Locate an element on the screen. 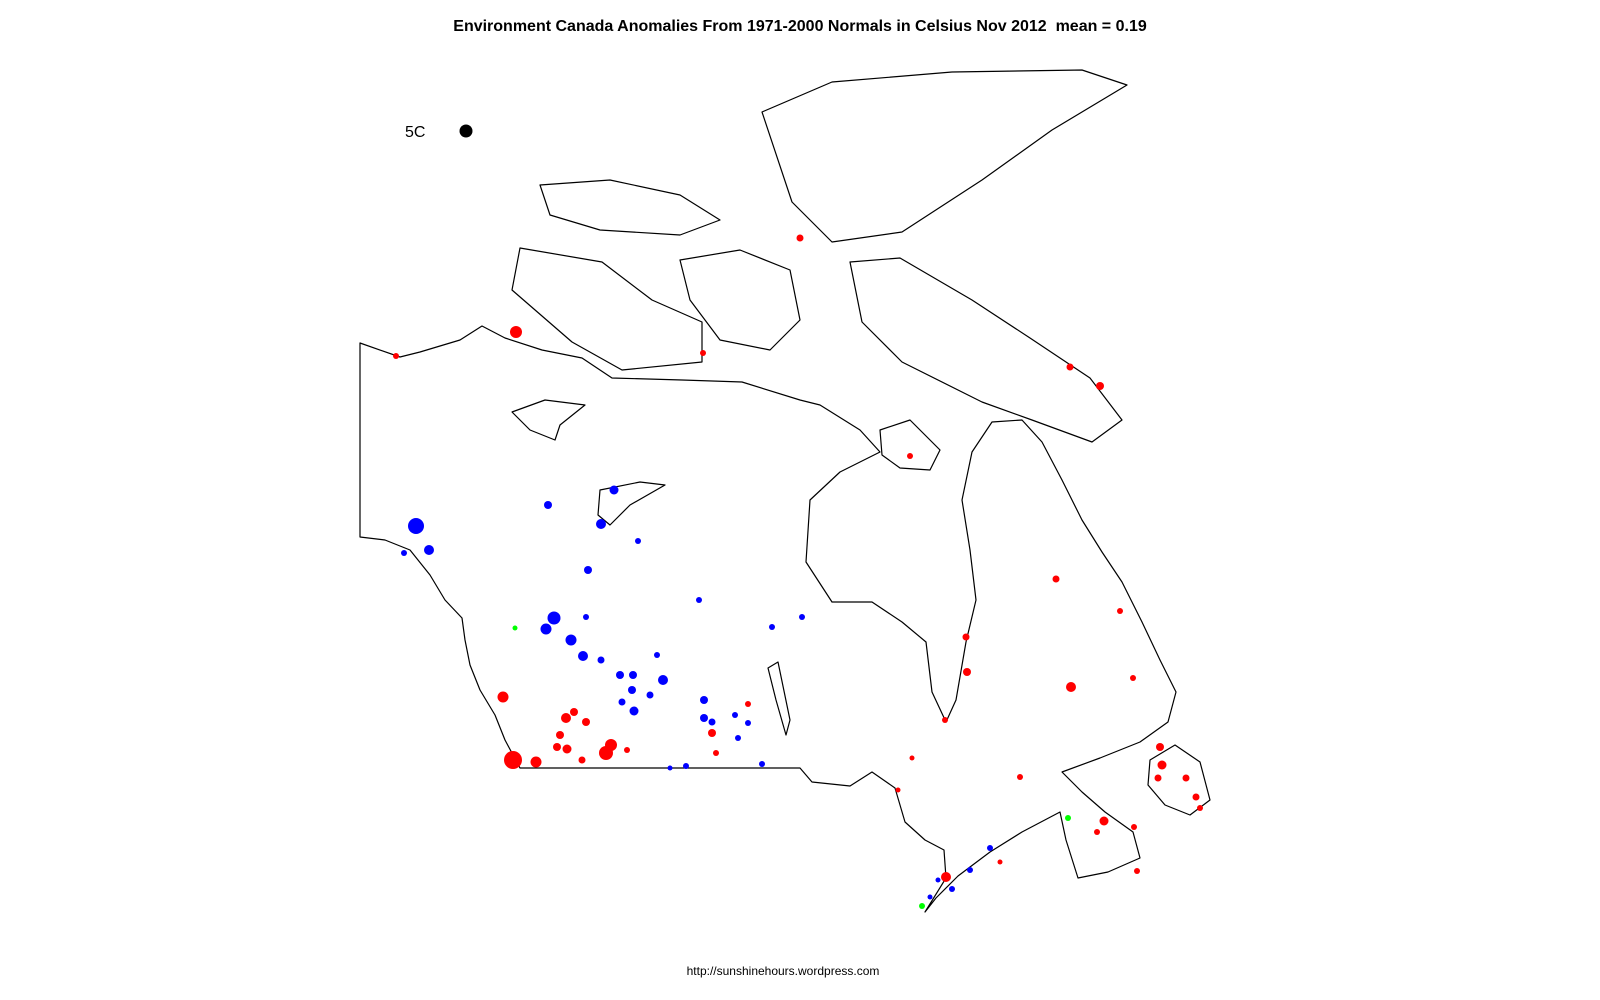 The height and width of the screenshot is (1000, 1600). banks-island is located at coordinates (740, 300).